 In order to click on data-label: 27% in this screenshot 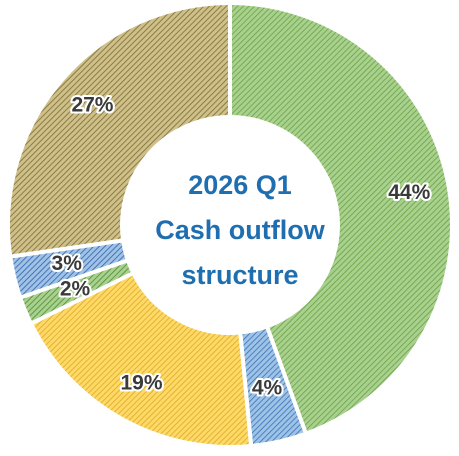, I will do `click(92, 104)`.